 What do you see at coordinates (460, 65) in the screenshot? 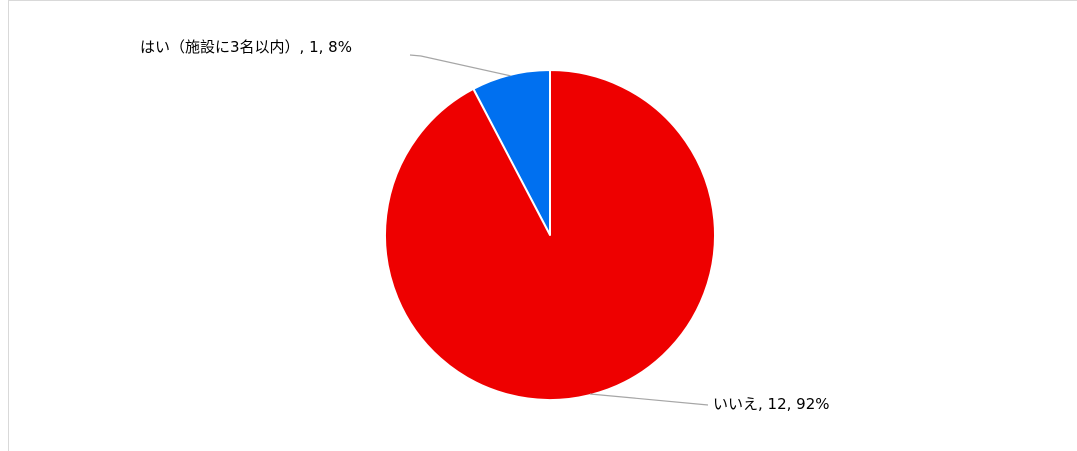
I see `leader-line-hai` at bounding box center [460, 65].